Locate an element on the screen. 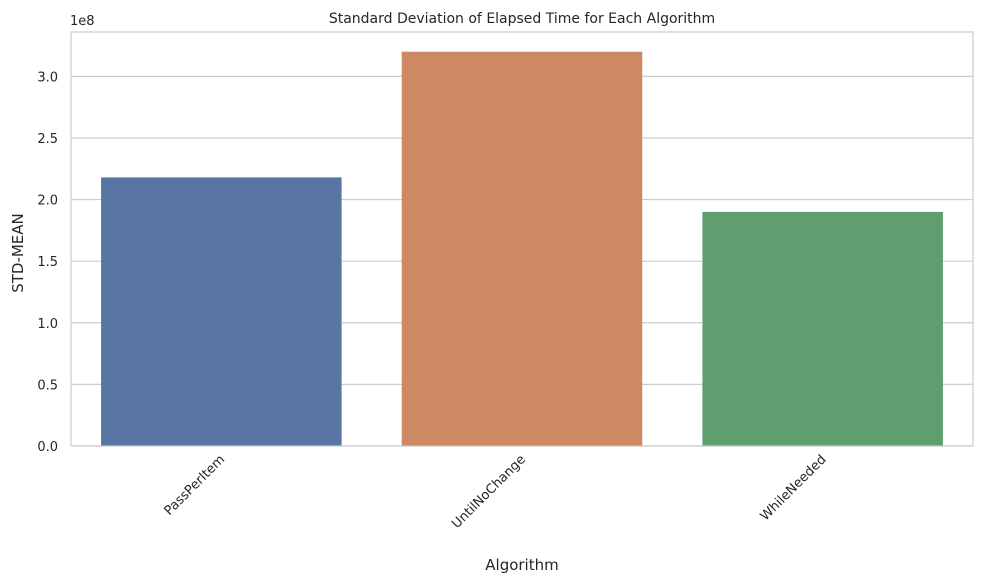 The height and width of the screenshot is (584, 984). y-tick-label: 0.5 is located at coordinates (47, 385).